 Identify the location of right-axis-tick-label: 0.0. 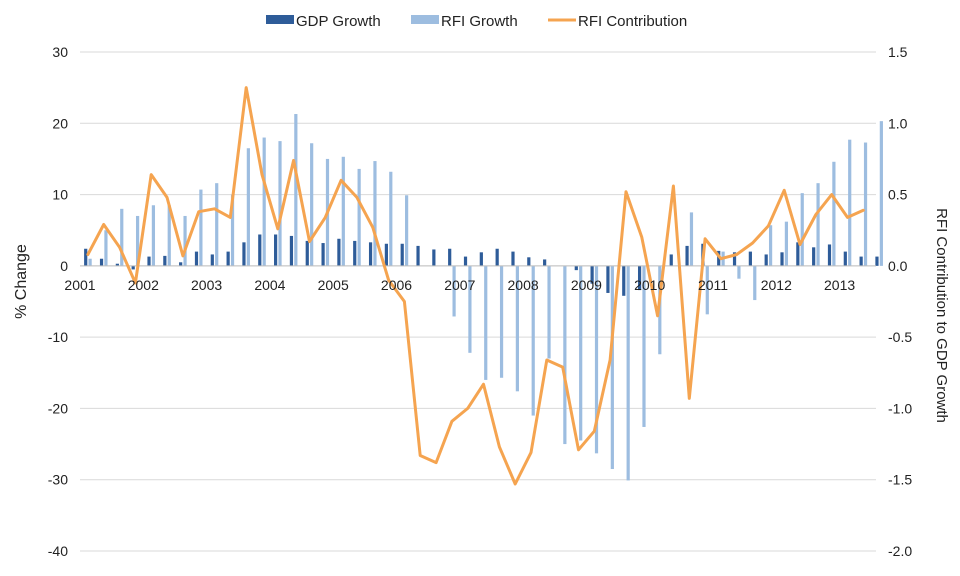
(898, 266).